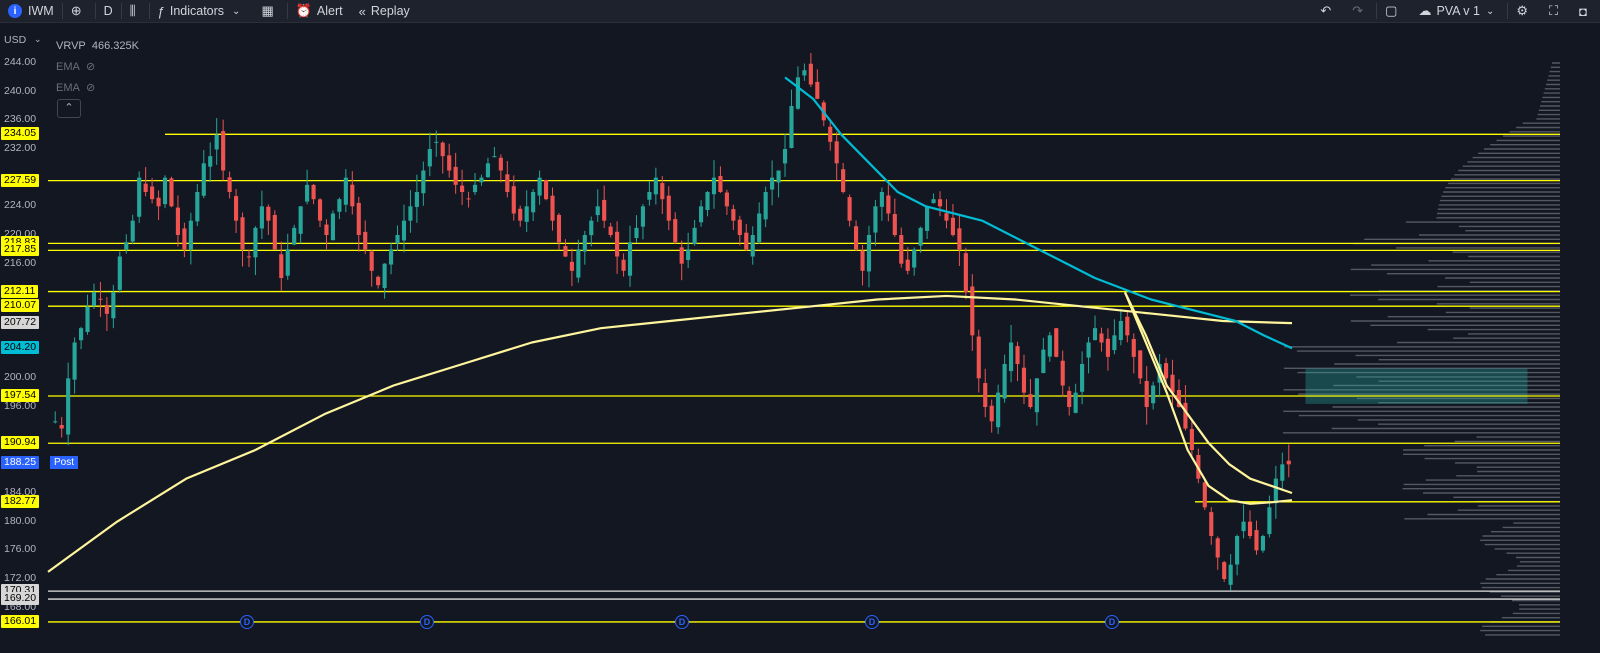 The height and width of the screenshot is (653, 1600). I want to click on price-level-tag: 197.54, so click(20, 395).